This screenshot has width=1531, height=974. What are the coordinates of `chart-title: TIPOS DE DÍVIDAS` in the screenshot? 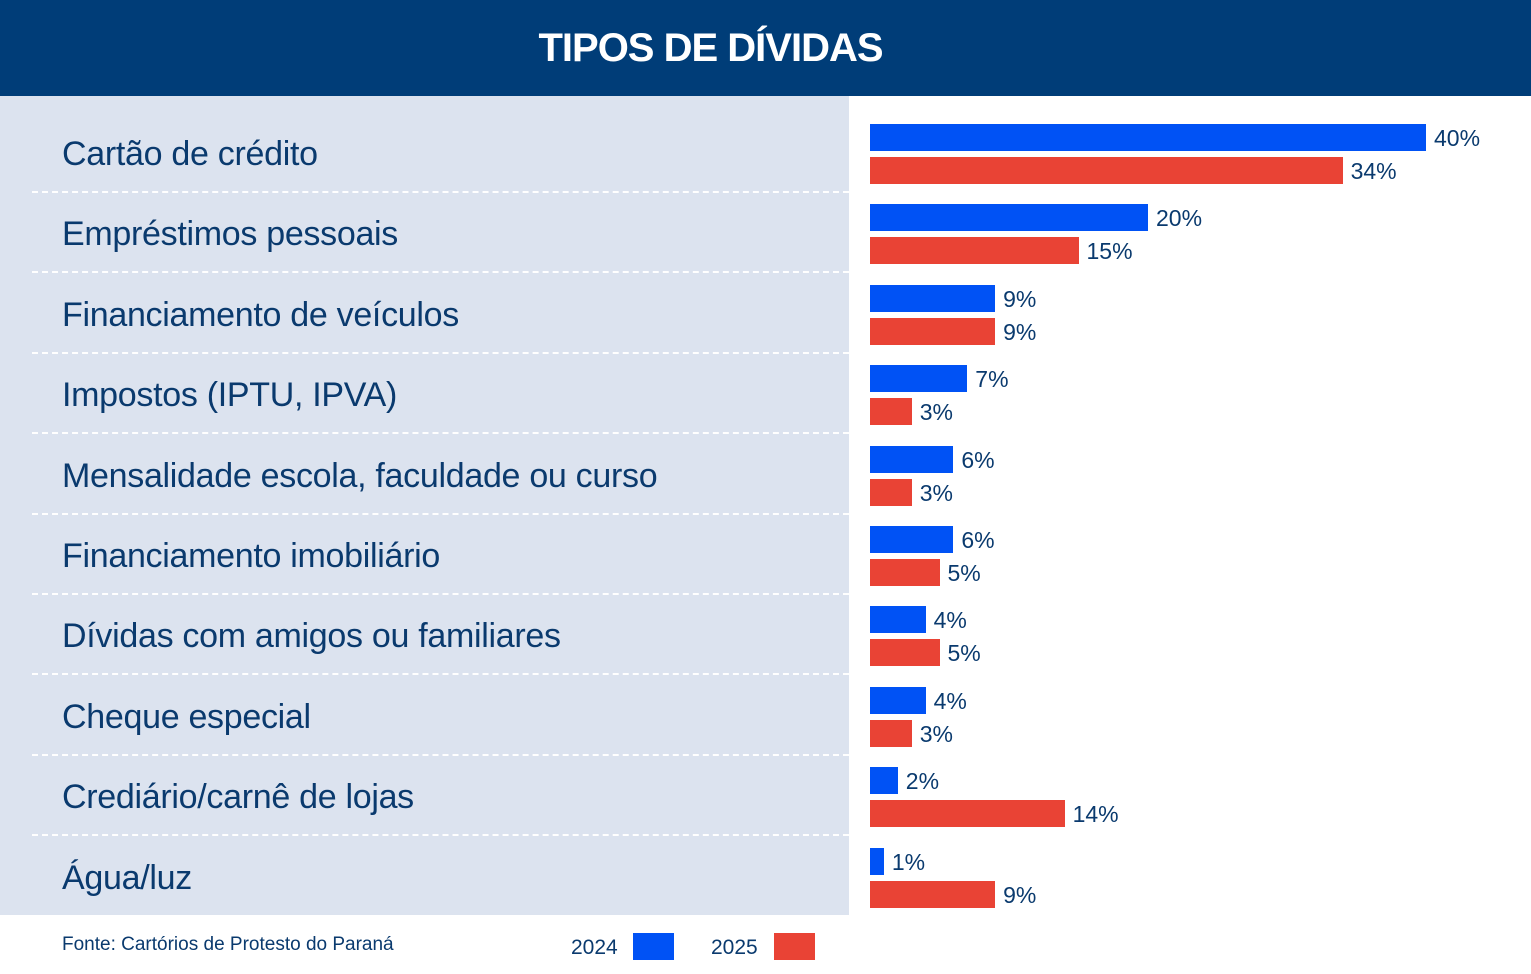 It's located at (710, 47).